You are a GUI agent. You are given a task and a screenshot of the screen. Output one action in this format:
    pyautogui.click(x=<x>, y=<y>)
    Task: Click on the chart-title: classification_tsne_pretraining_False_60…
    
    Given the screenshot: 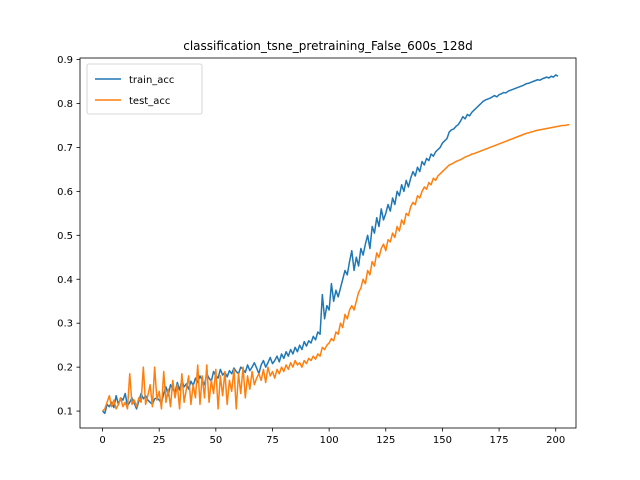 What is the action you would take?
    pyautogui.click(x=328, y=46)
    